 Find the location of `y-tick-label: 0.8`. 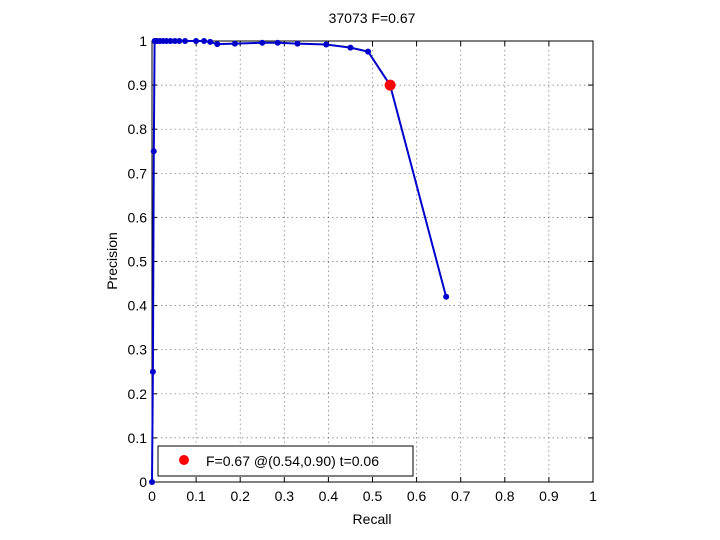

y-tick-label: 0.8 is located at coordinates (138, 129).